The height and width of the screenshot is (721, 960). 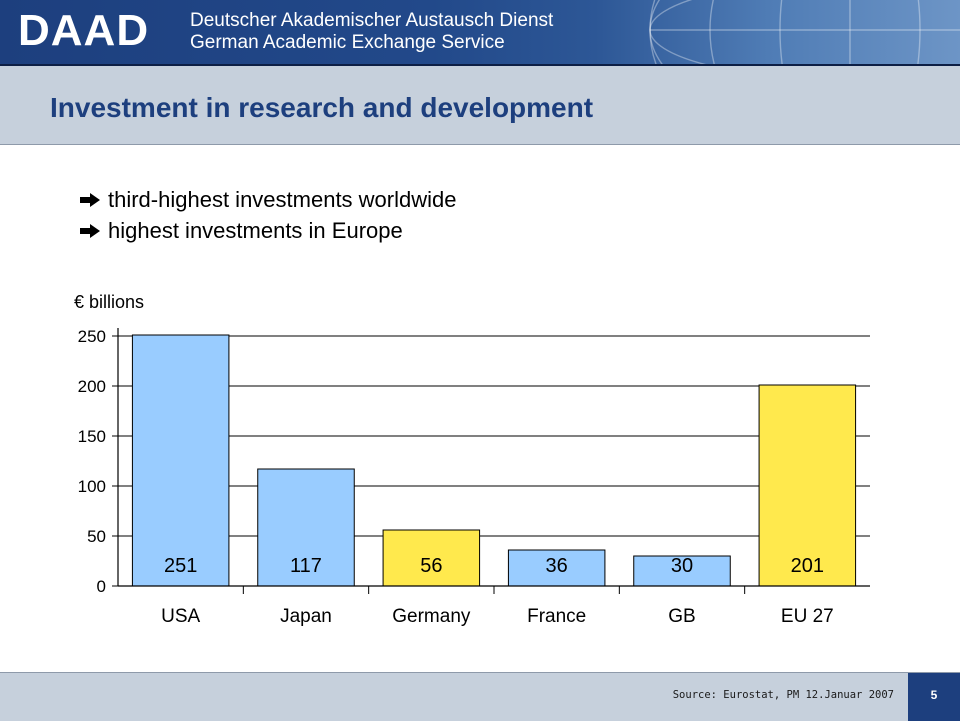 I want to click on bullet-item: highest investments in Europe, so click(x=268, y=232).